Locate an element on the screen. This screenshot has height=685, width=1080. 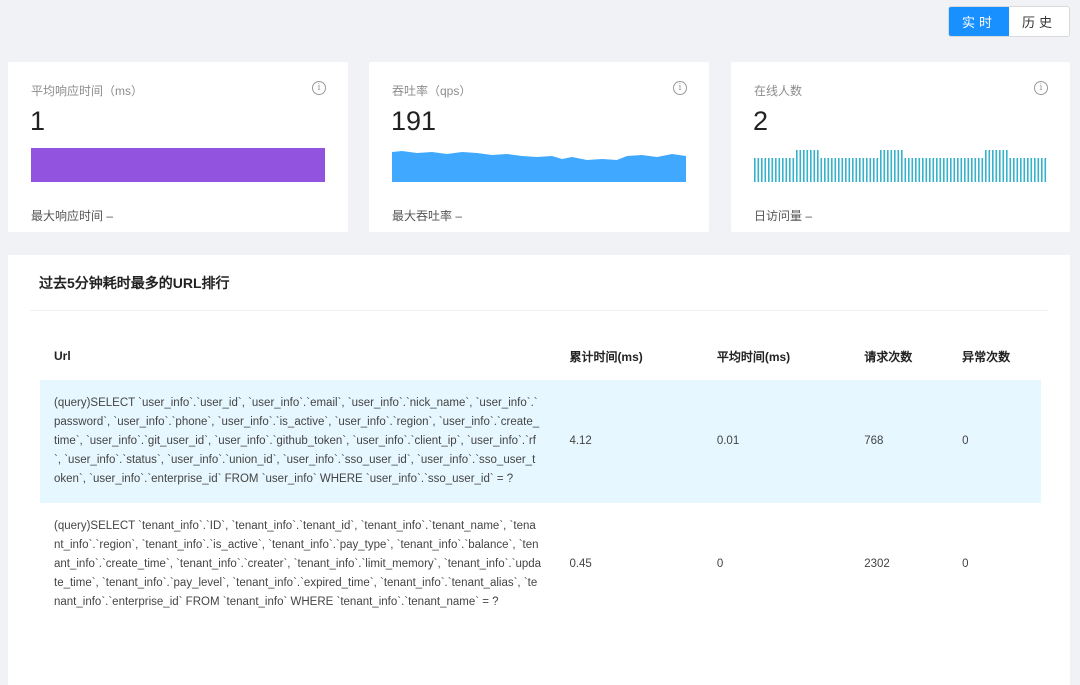
history-button: 历史 is located at coordinates (1039, 21).